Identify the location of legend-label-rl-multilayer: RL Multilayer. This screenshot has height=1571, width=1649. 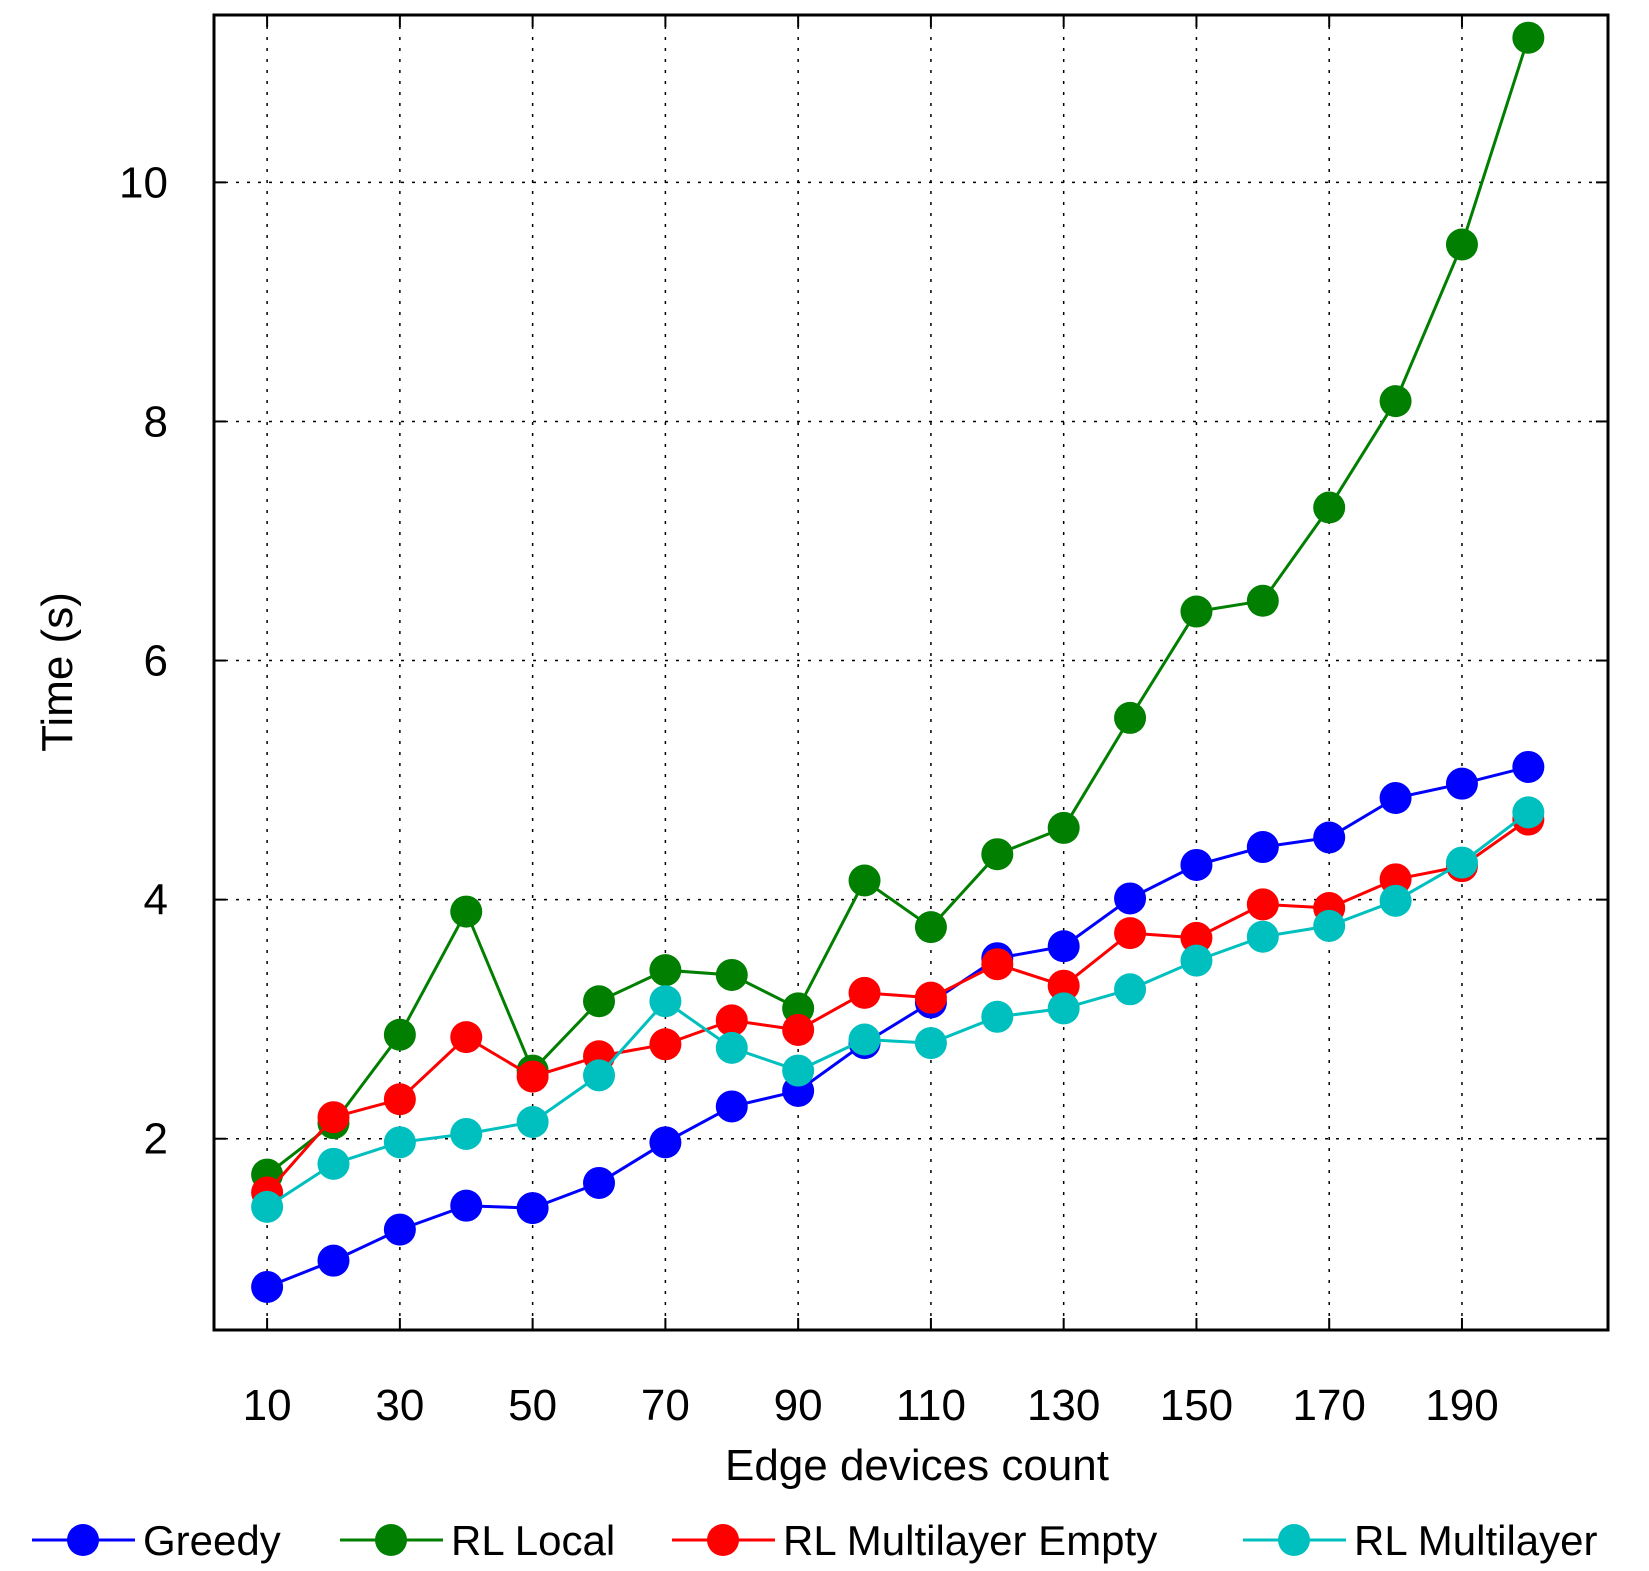
(1476, 1540).